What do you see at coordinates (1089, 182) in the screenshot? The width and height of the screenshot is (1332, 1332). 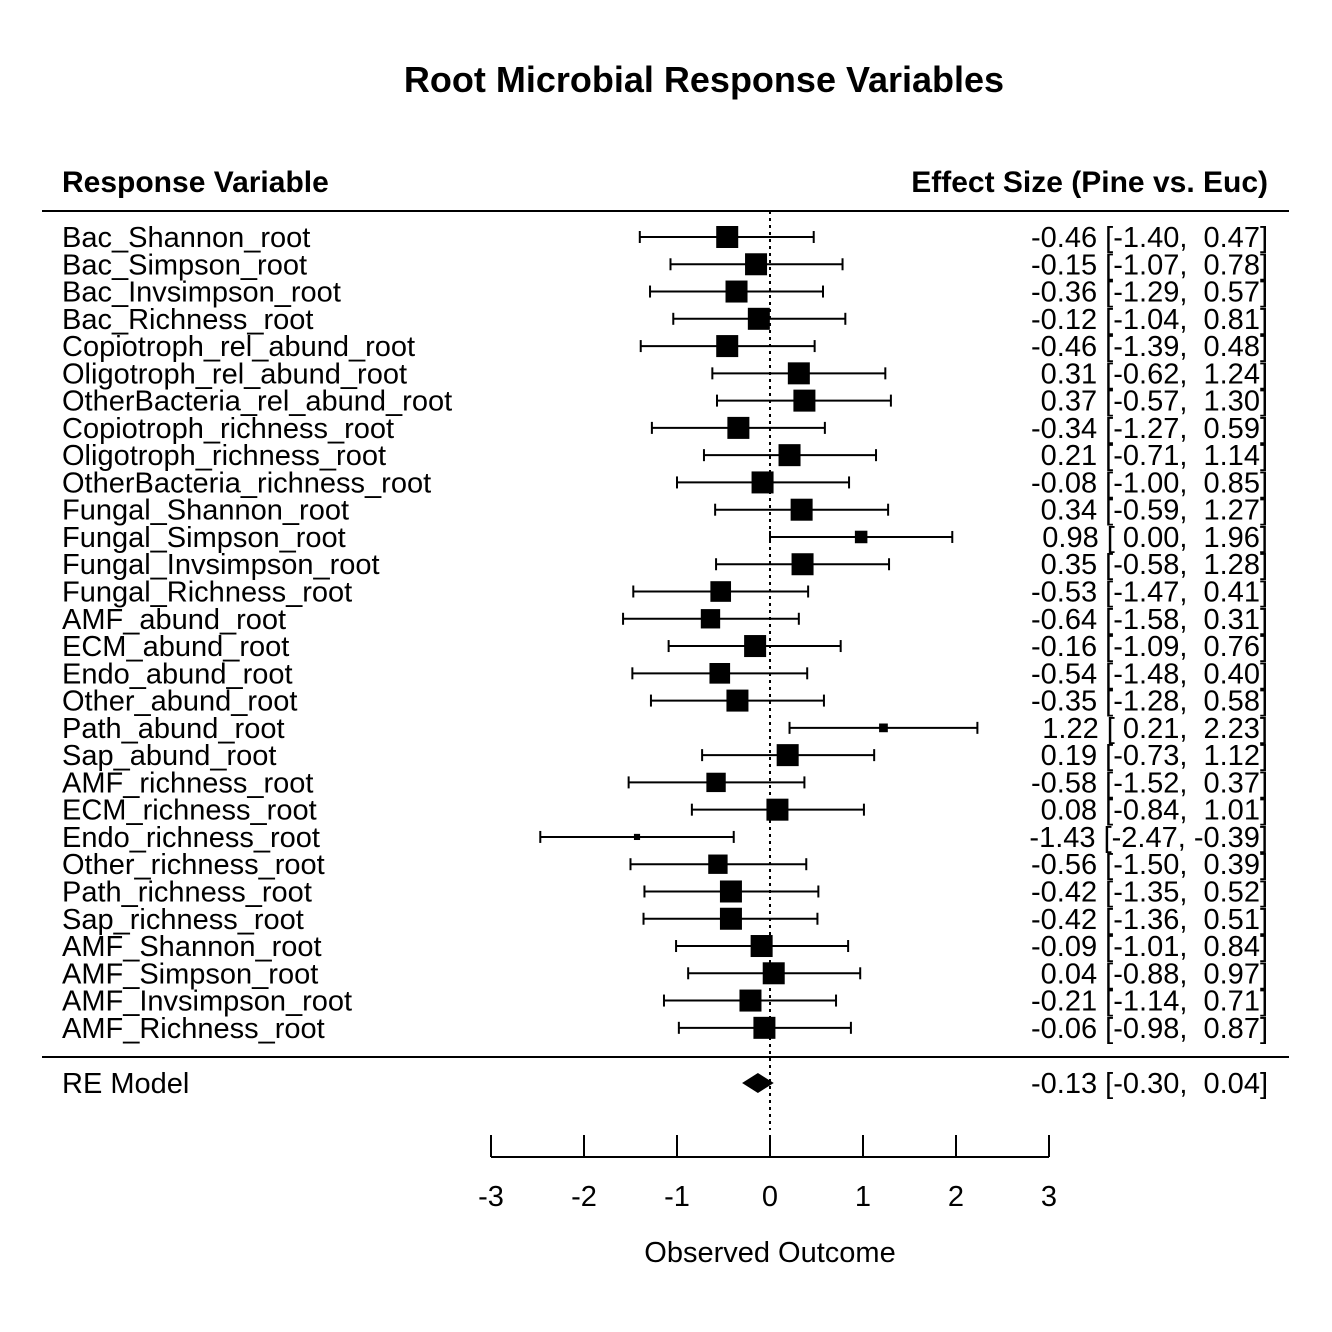 I see `right-column-header: Effect Size (Pine vs. Euc)` at bounding box center [1089, 182].